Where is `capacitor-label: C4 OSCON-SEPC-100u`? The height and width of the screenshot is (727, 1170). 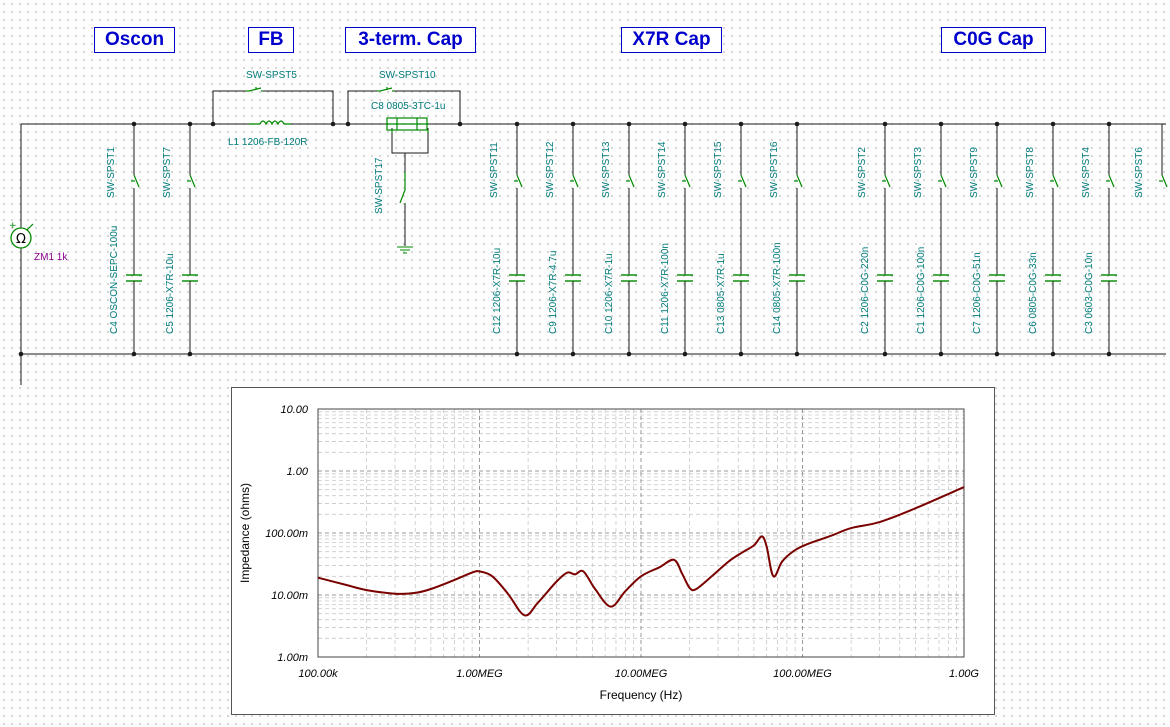
capacitor-label: C4 OSCON-SEPC-100u is located at coordinates (114, 280).